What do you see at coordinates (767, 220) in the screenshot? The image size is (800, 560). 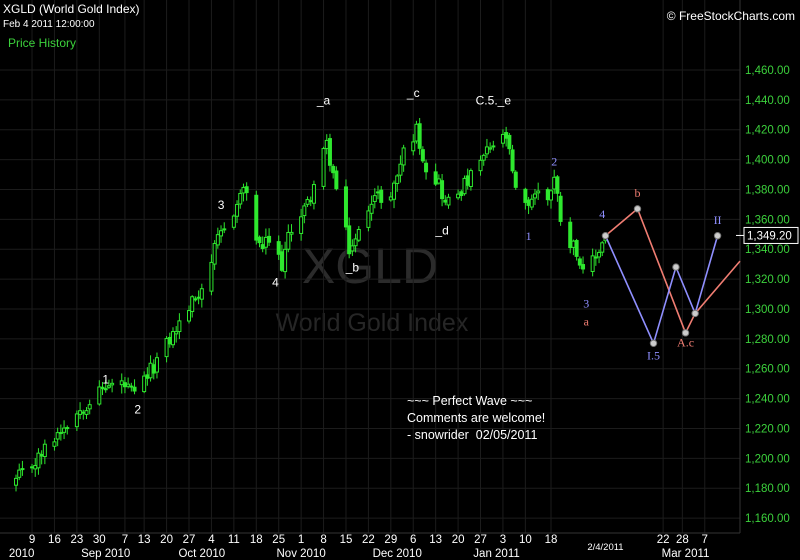 I see `y-tick-label: 1,360.00` at bounding box center [767, 220].